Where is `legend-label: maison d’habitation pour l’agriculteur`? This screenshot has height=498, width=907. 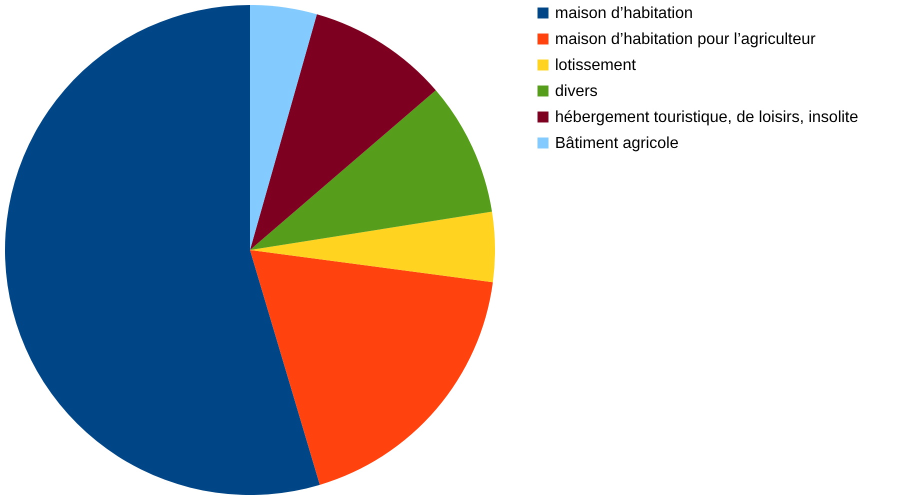 legend-label: maison d’habitation pour l’agriculteur is located at coordinates (685, 39).